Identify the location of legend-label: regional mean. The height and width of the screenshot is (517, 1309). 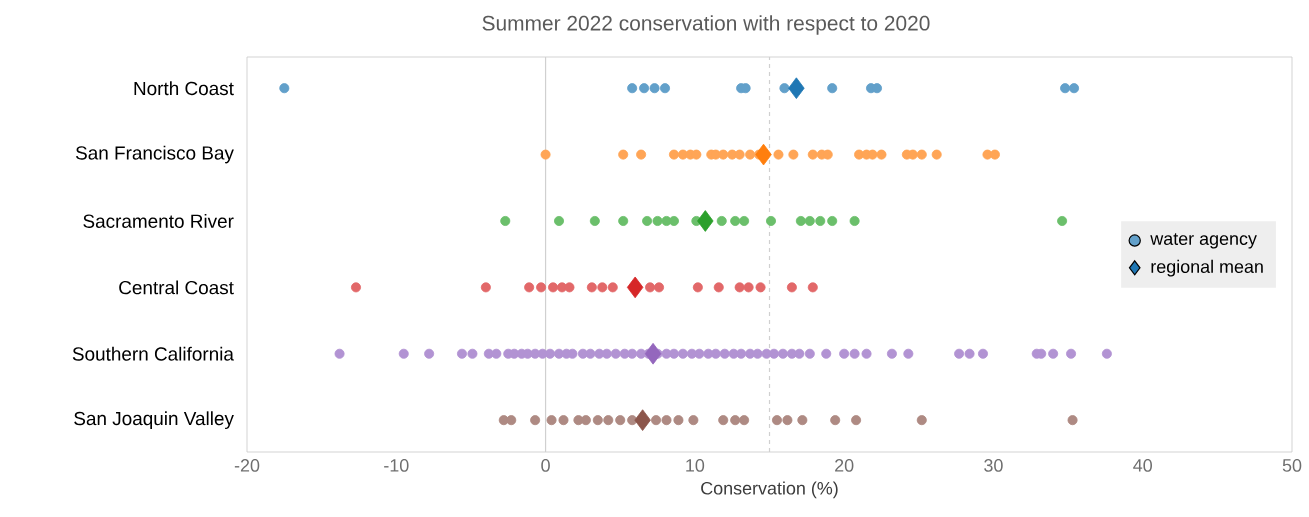
(1207, 268).